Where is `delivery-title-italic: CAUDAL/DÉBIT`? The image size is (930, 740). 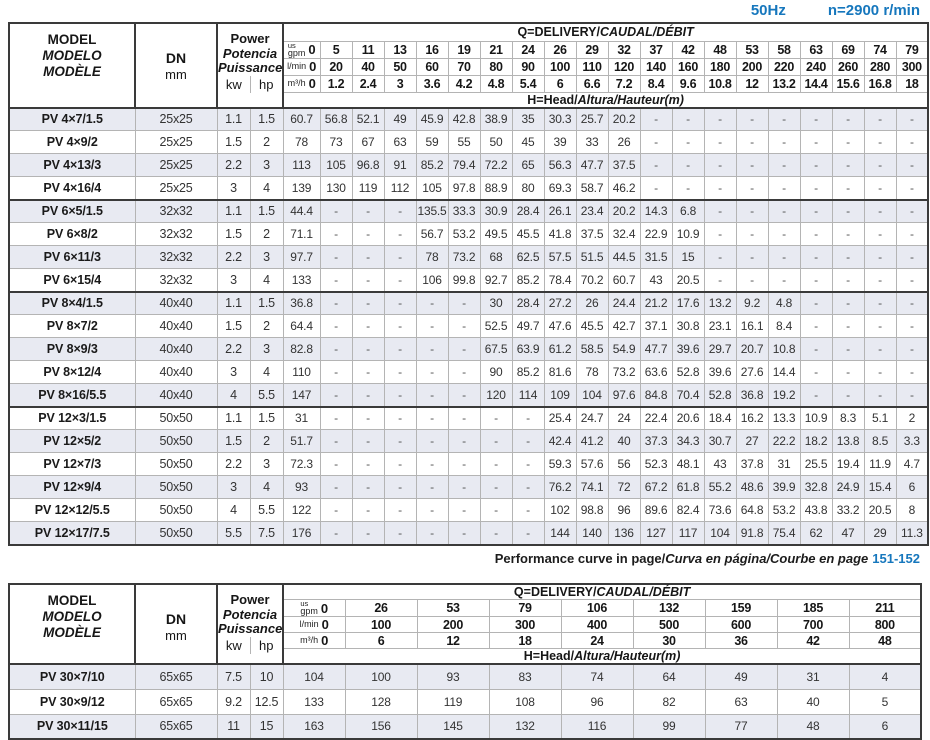 delivery-title-italic: CAUDAL/DÉBIT is located at coordinates (643, 592).